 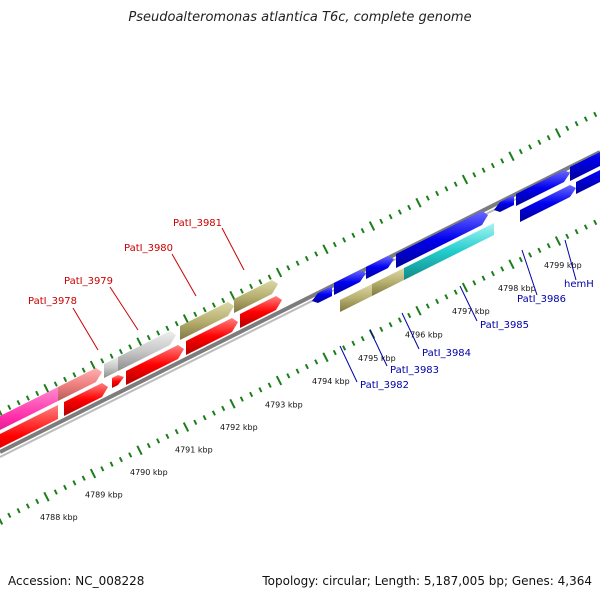 What do you see at coordinates (59, 517) in the screenshot?
I see `kbp-label: 4788 kbp` at bounding box center [59, 517].